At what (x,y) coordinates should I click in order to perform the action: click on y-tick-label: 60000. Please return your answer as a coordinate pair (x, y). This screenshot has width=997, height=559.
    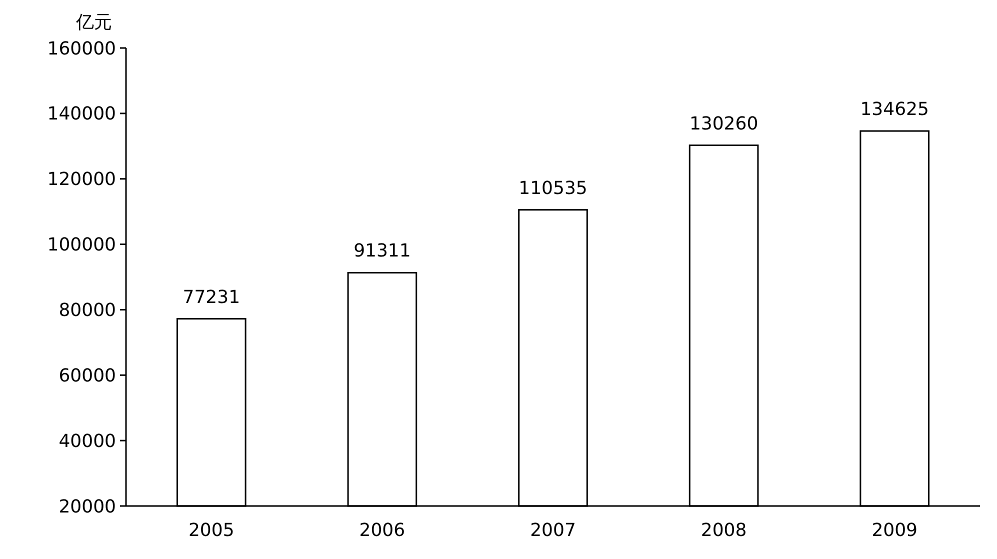
    Looking at the image, I should click on (87, 375).